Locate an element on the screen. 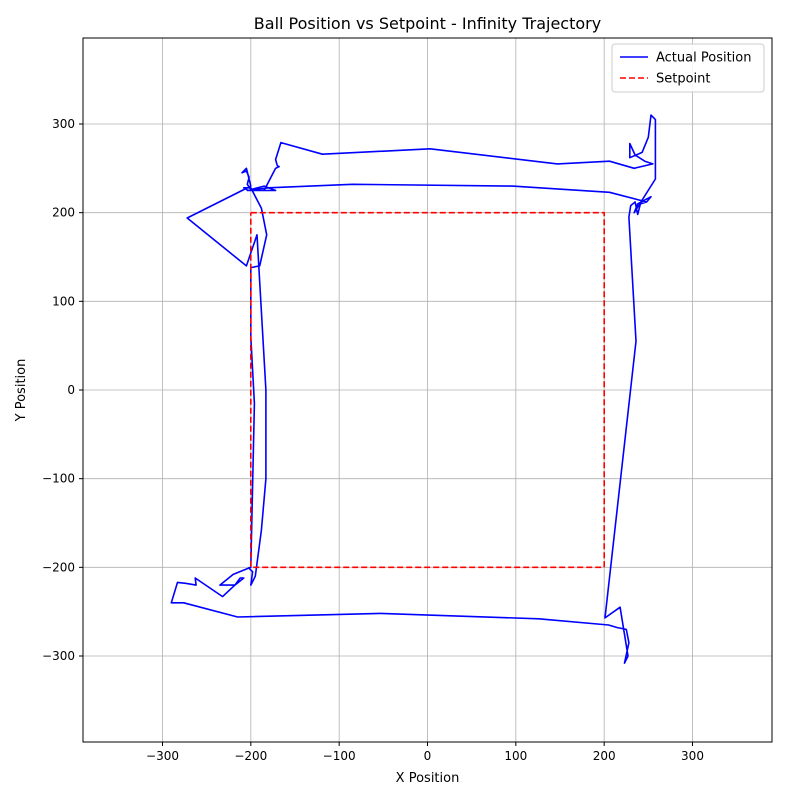 The width and height of the screenshot is (800, 800). y-tick-label: 200 is located at coordinates (63, 213).